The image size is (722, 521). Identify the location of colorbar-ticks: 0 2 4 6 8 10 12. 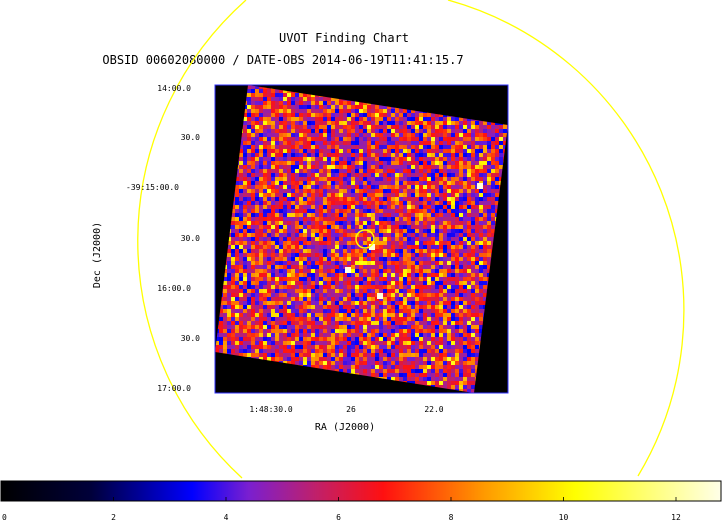
(340, 509).